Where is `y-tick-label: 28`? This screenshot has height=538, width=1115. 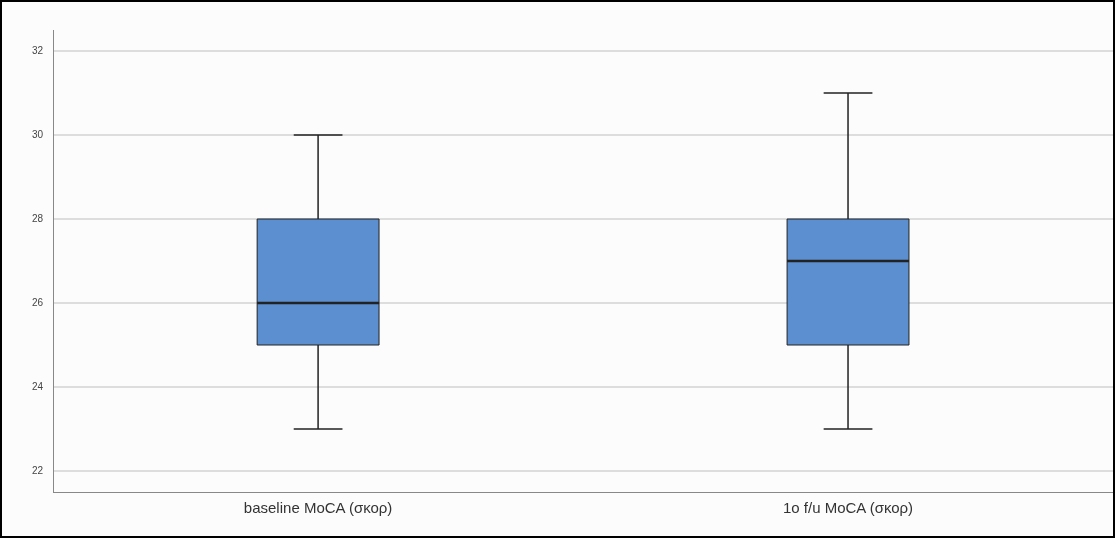 y-tick-label: 28 is located at coordinates (38, 218).